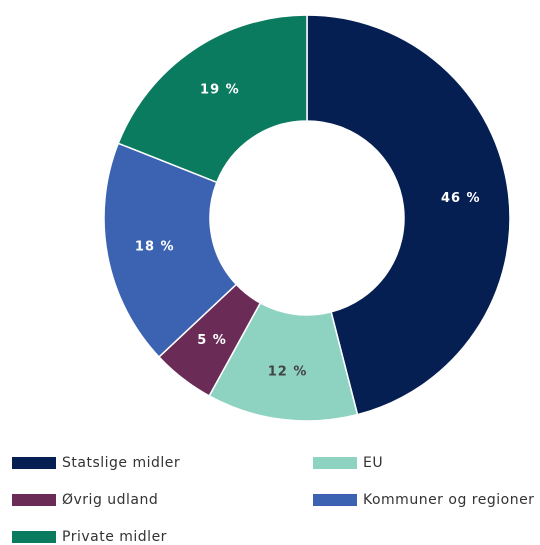 The width and height of the screenshot is (540, 545). I want to click on slice-label: 5 %, so click(212, 340).